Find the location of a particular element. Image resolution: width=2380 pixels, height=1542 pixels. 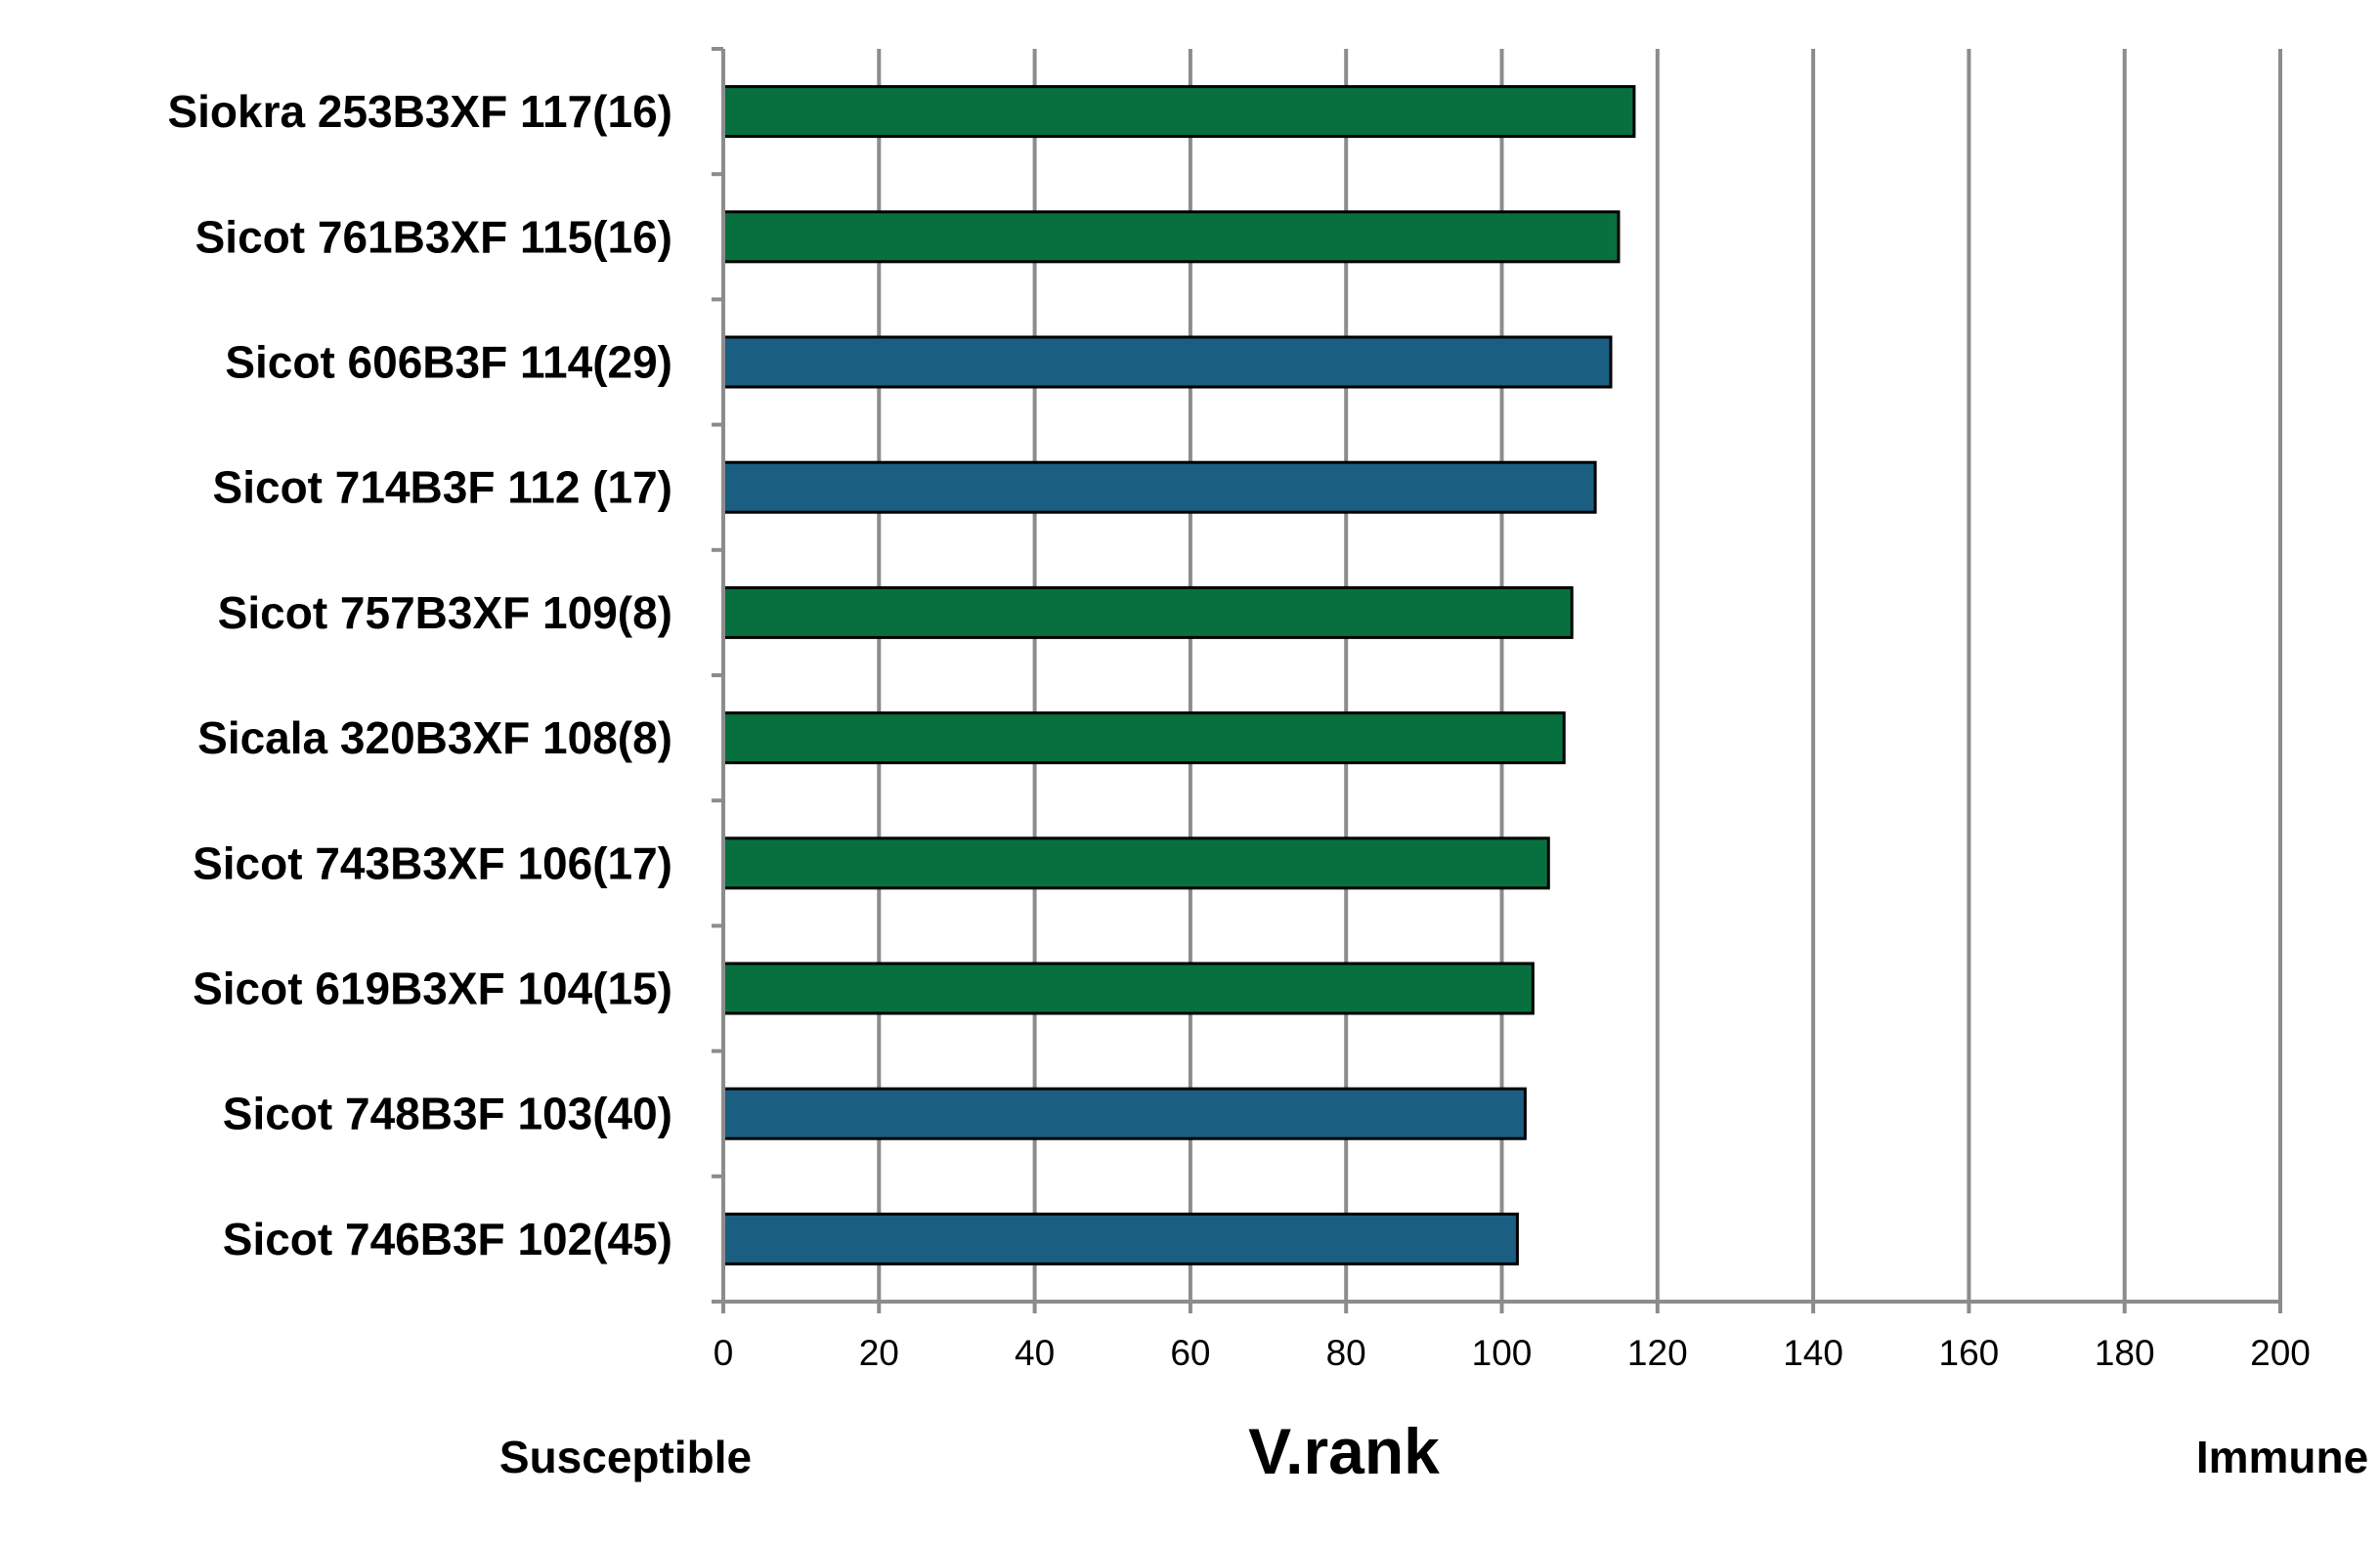

x-tick-label: 0 is located at coordinates (724, 1353).